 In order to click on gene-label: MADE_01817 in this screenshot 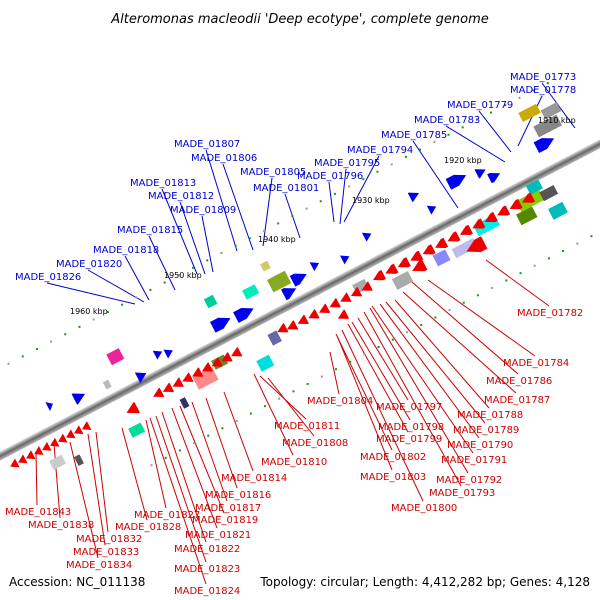, I will do `click(228, 508)`.